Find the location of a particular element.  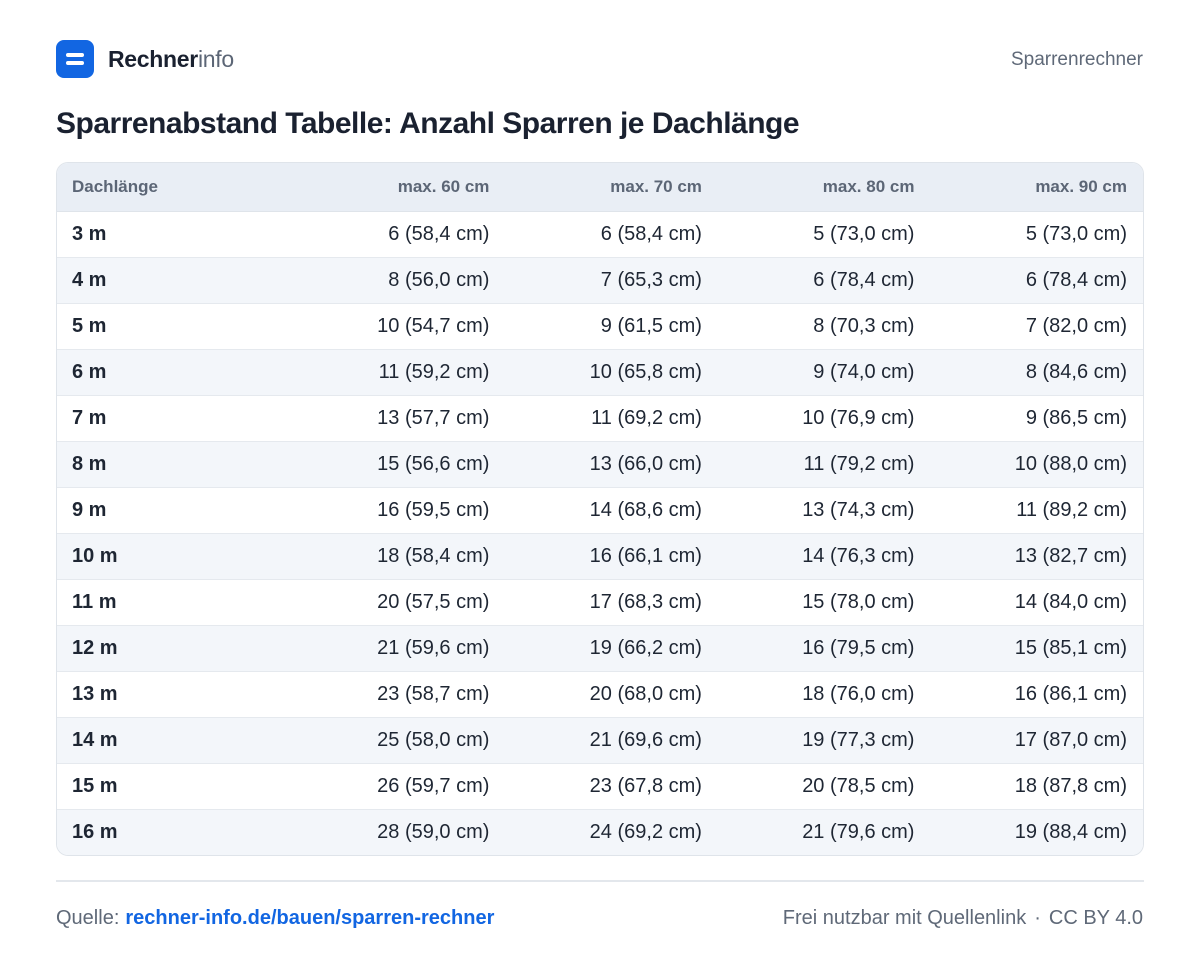

column-header-max-80: max. 80 cm is located at coordinates (824, 187).